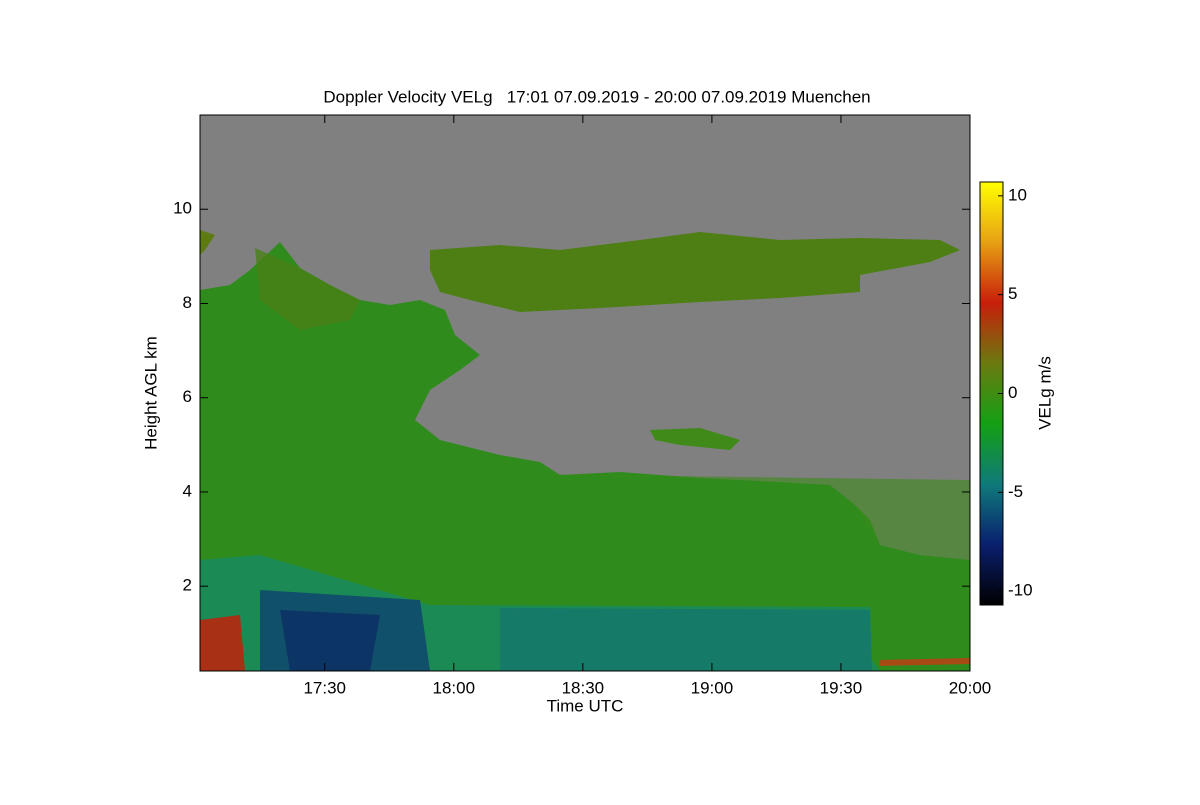 The height and width of the screenshot is (805, 1200). I want to click on colorbar-tick-label: 10, so click(1017, 194).